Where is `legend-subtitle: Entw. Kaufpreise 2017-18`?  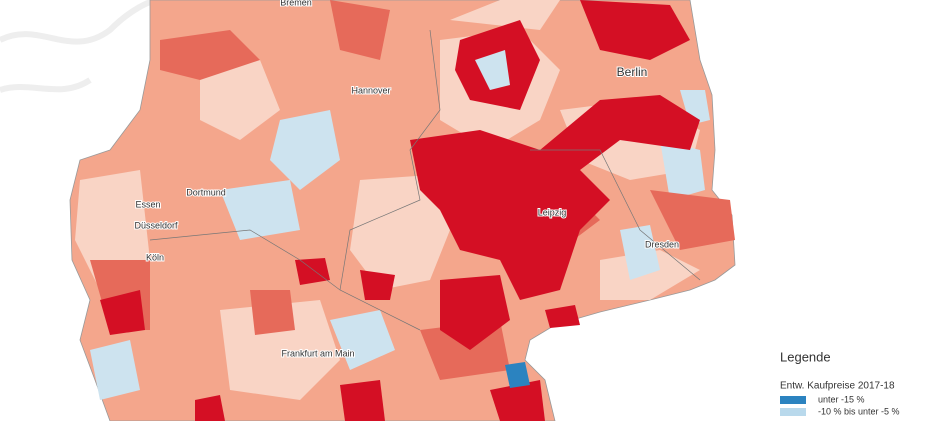 legend-subtitle: Entw. Kaufpreise 2017-18 is located at coordinates (837, 386).